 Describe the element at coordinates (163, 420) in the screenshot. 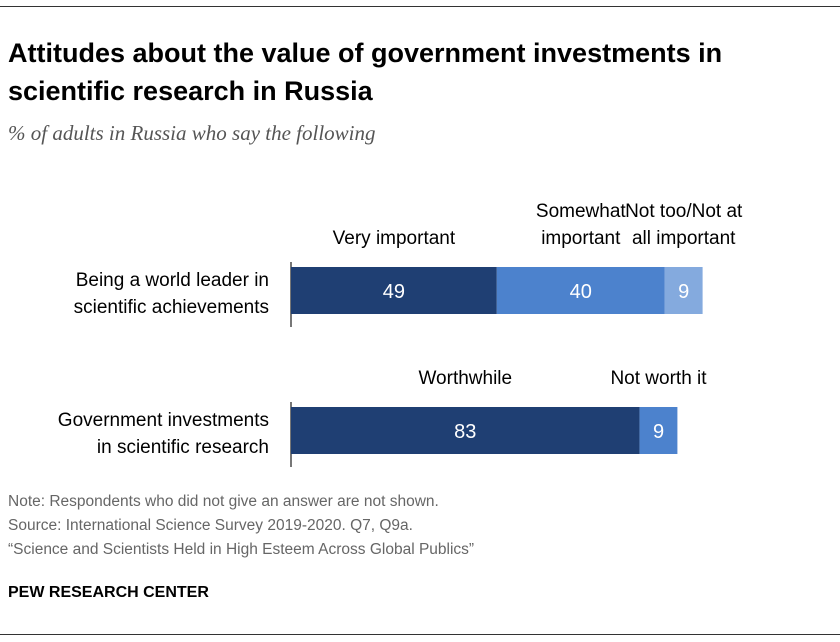

I see `row-label: Government investments` at that location.